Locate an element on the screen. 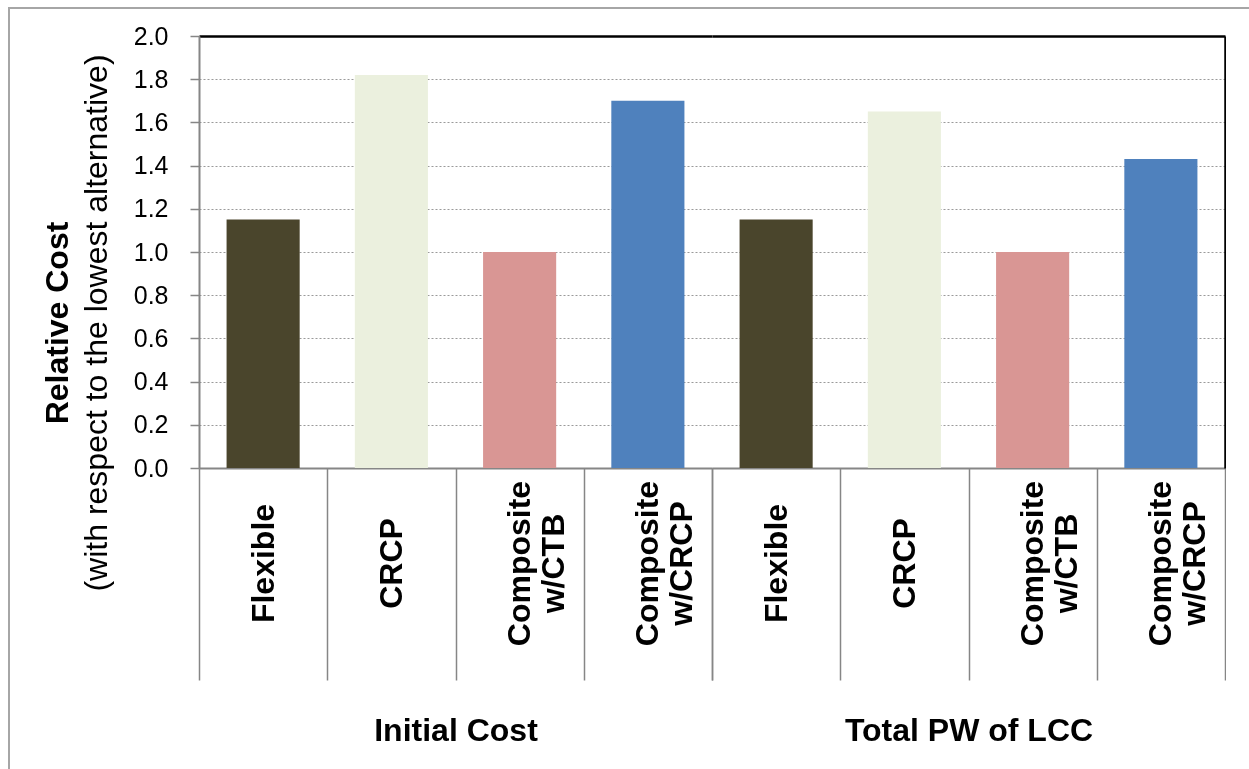 This screenshot has height=769, width=1249. x-axis-title: Total PW of LCC is located at coordinates (969, 729).